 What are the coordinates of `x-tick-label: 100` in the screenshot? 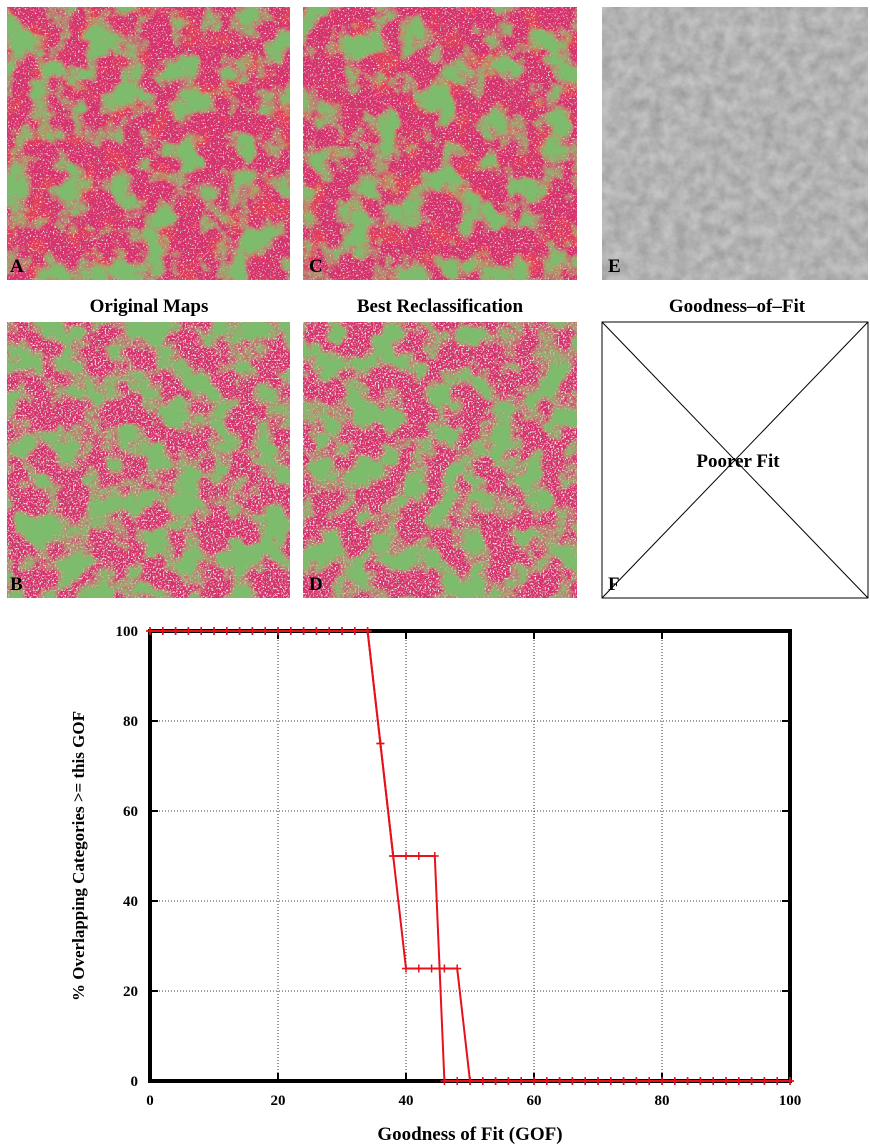 It's located at (790, 1101).